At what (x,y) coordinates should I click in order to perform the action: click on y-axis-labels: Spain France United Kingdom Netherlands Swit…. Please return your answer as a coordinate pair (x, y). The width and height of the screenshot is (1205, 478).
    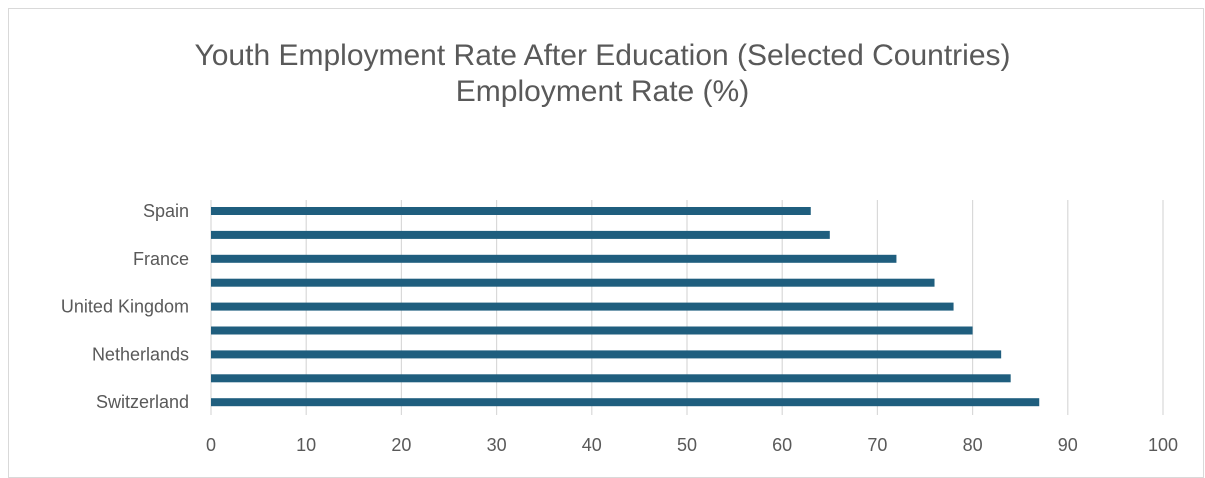
    Looking at the image, I should click on (125, 306).